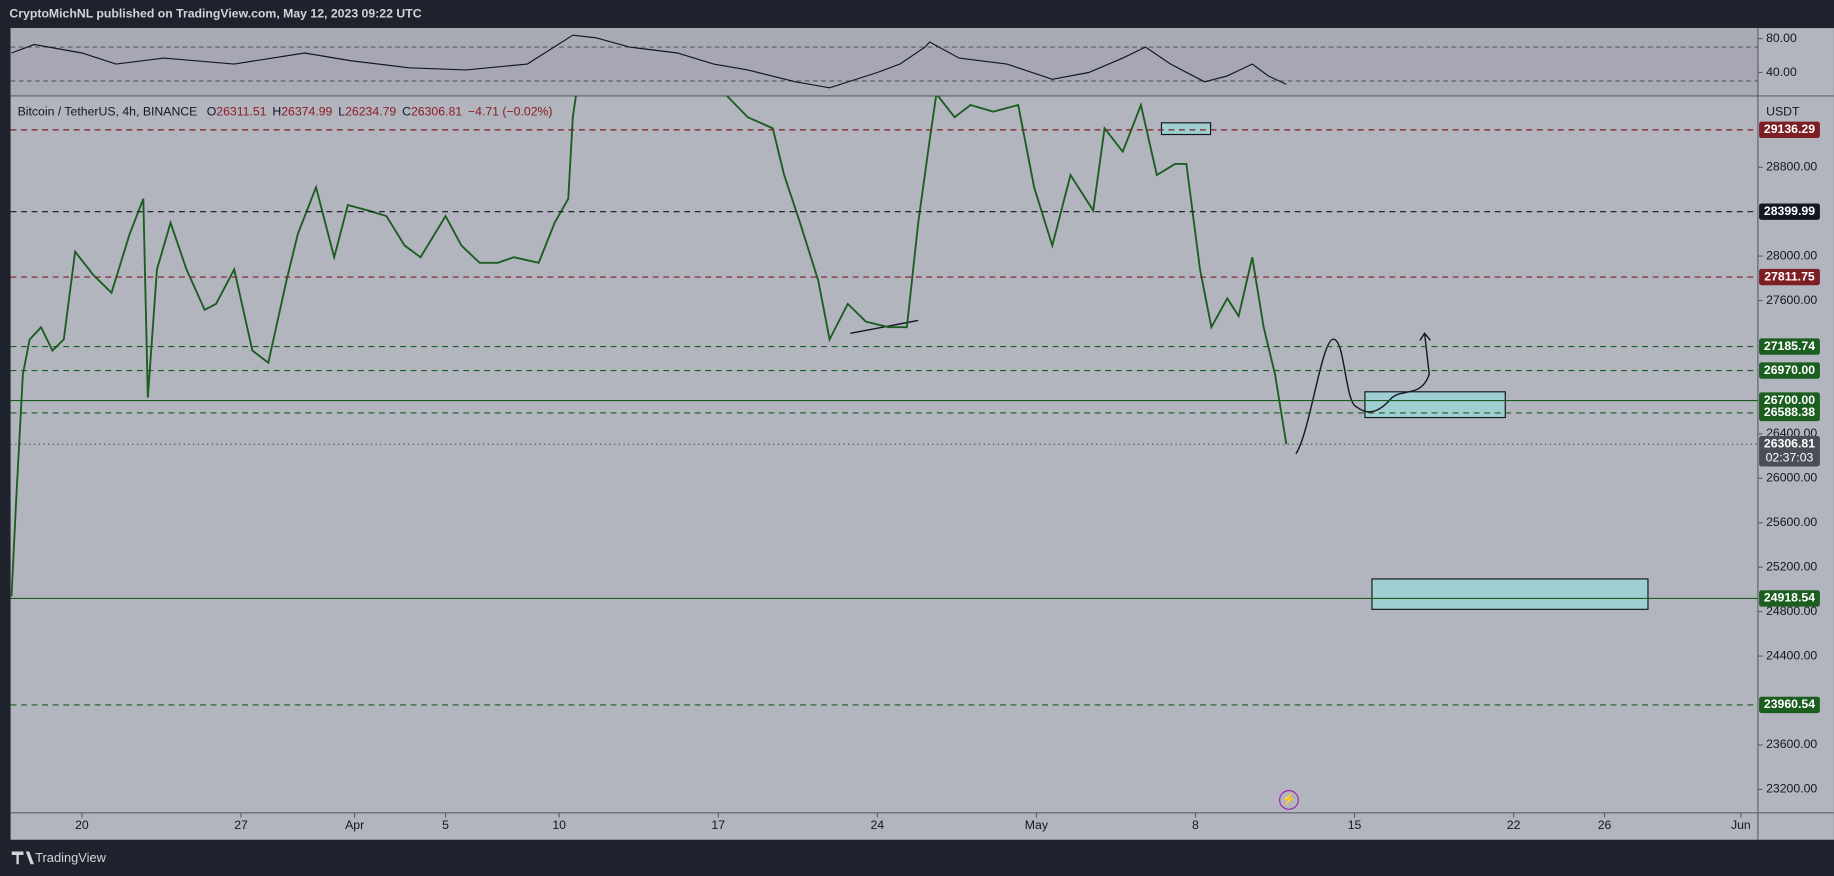 The height and width of the screenshot is (876, 1834). Describe the element at coordinates (1789, 443) in the screenshot. I see `level-label: 26306.81` at that location.